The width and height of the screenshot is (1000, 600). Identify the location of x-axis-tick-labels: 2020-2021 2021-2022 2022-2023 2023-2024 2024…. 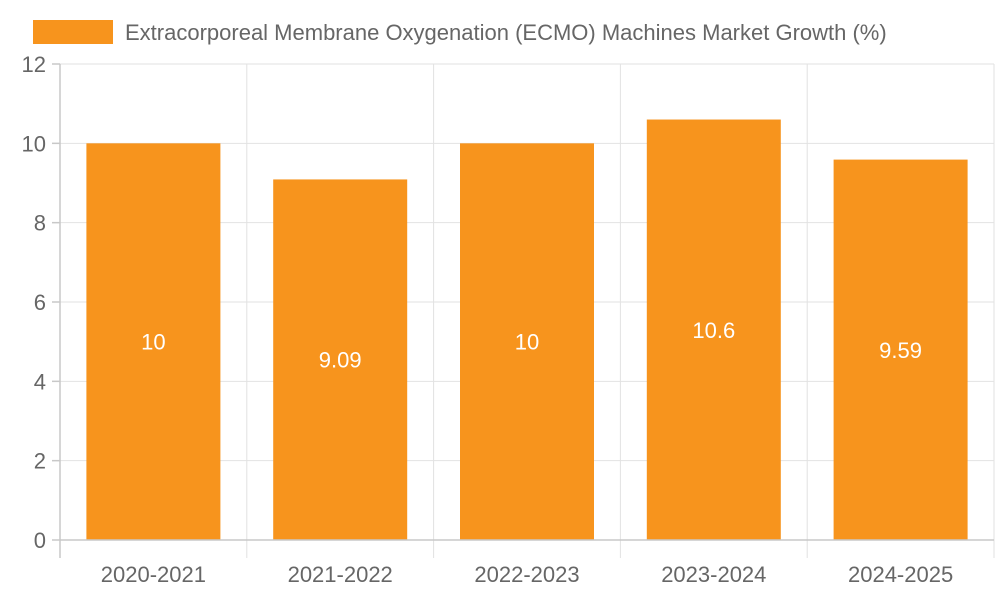
(527, 574).